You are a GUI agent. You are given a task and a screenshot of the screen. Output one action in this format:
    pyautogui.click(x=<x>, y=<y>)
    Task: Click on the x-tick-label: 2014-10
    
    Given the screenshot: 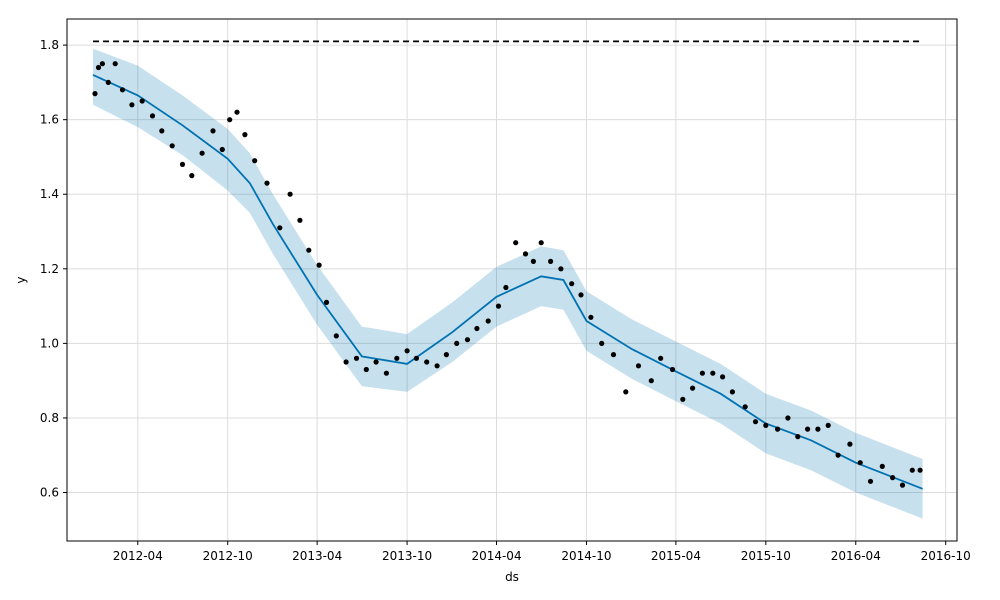 What is the action you would take?
    pyautogui.click(x=586, y=556)
    